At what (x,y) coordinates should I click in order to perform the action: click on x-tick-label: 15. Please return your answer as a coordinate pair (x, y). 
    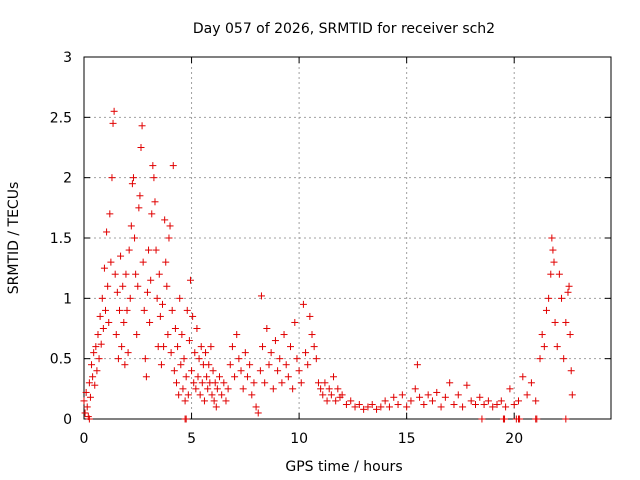
    Looking at the image, I should click on (407, 439).